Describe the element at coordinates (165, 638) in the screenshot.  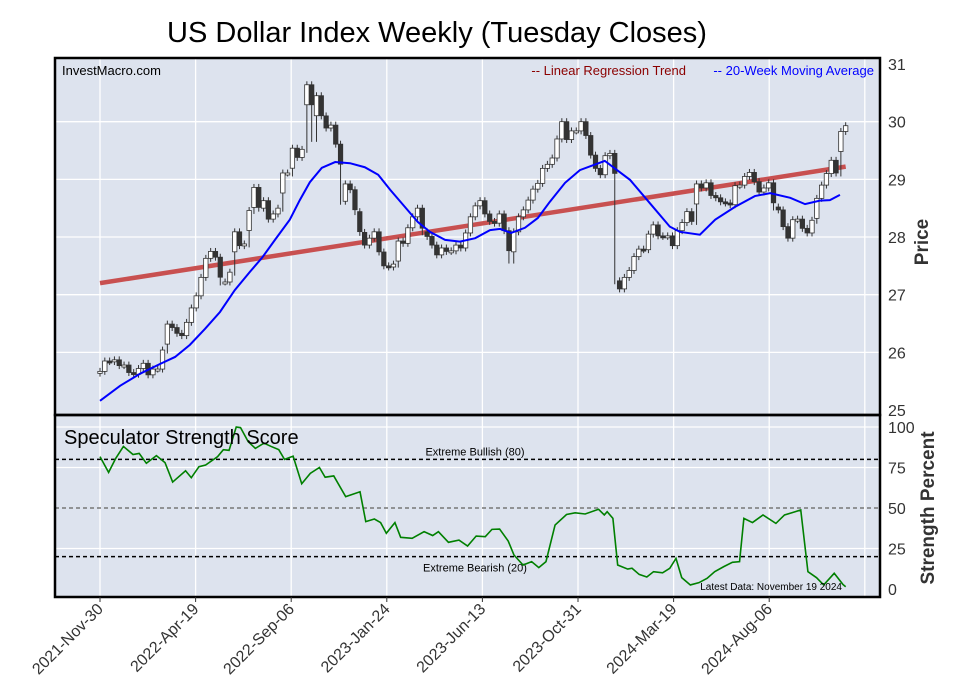
I see `x-tick-label: 2022-Apr-19` at that location.